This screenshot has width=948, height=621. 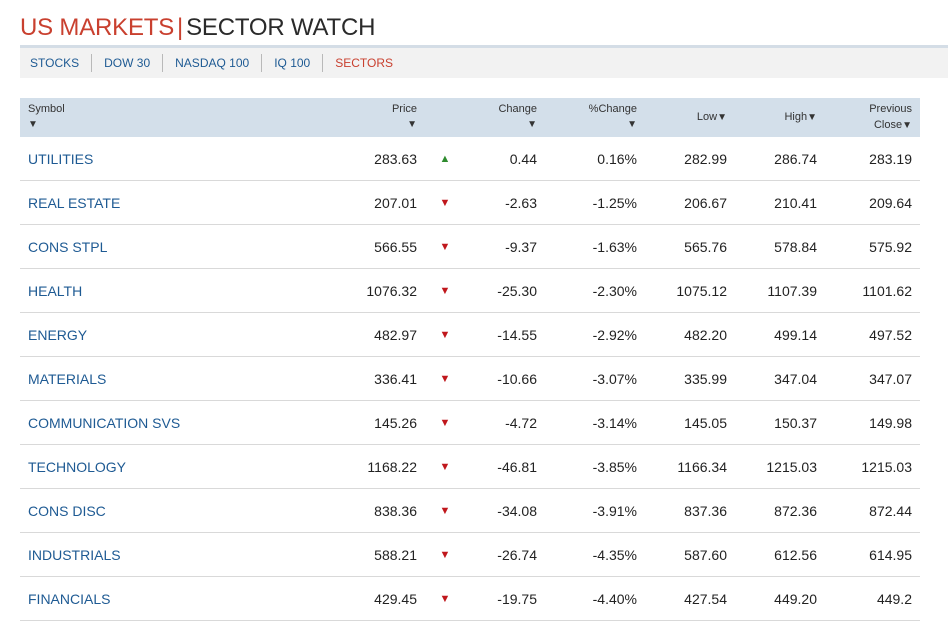 I want to click on pct-change-cell: 0.16%, so click(x=595, y=159).